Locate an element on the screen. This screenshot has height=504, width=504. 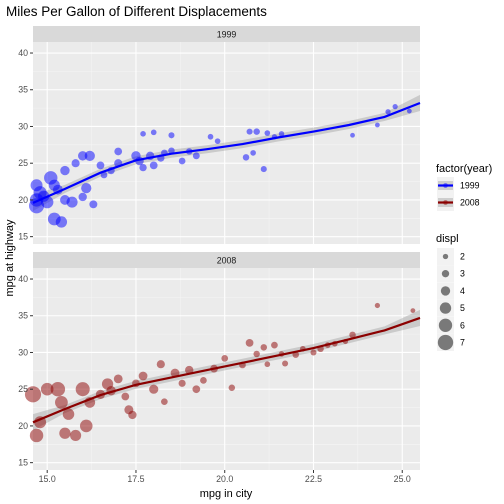
facet-strip-label: 1999 is located at coordinates (227, 35).